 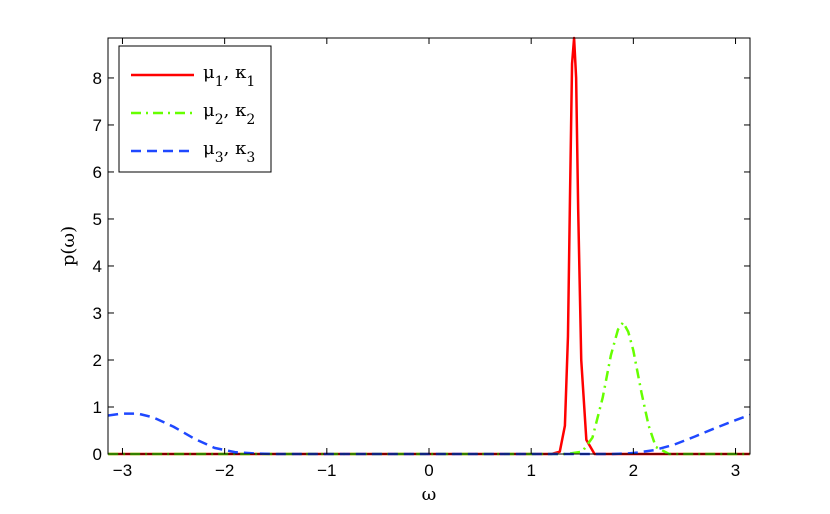 What do you see at coordinates (97, 78) in the screenshot?
I see `y-tick-label: 8` at bounding box center [97, 78].